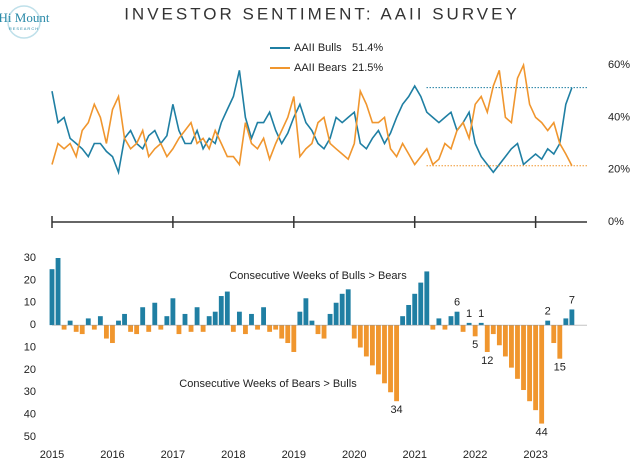 The height and width of the screenshot is (464, 640). I want to click on y-tick-label: 0, so click(33, 325).